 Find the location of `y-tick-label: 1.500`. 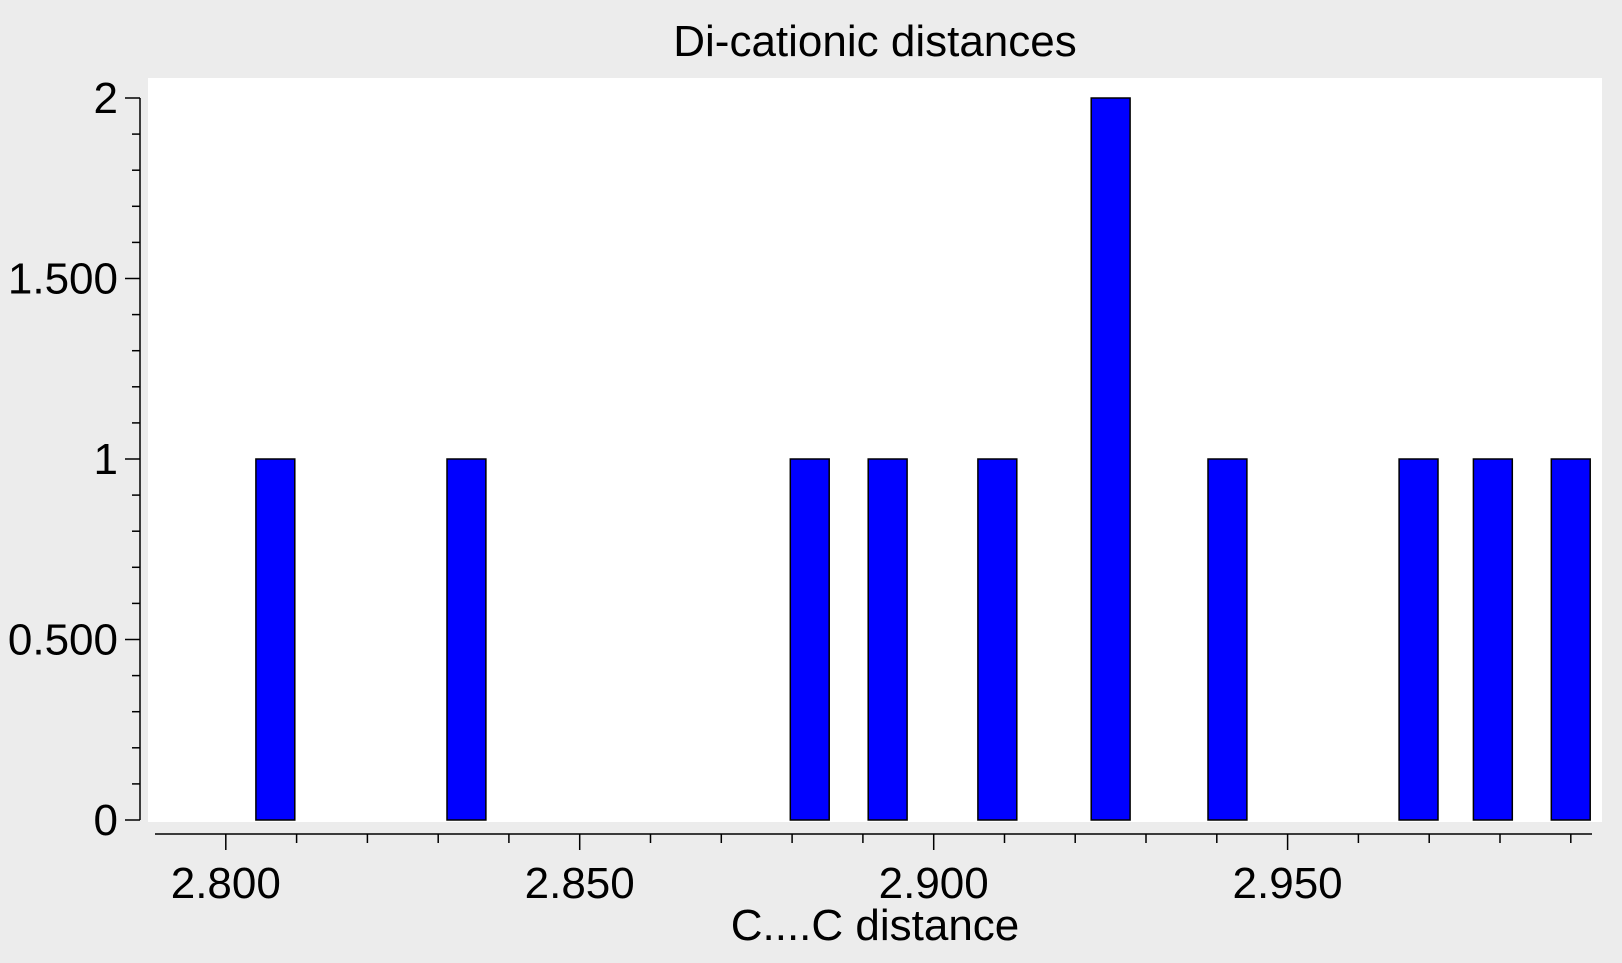

y-tick-label: 1.500 is located at coordinates (63, 279).